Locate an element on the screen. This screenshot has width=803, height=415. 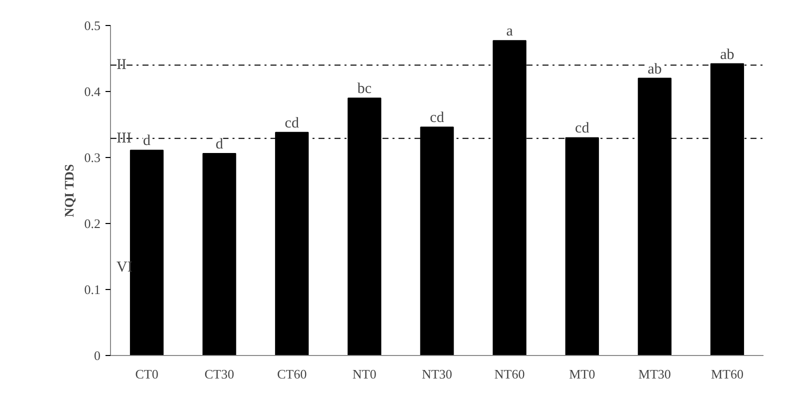
y-tick-label: 0.4 is located at coordinates (92, 91).